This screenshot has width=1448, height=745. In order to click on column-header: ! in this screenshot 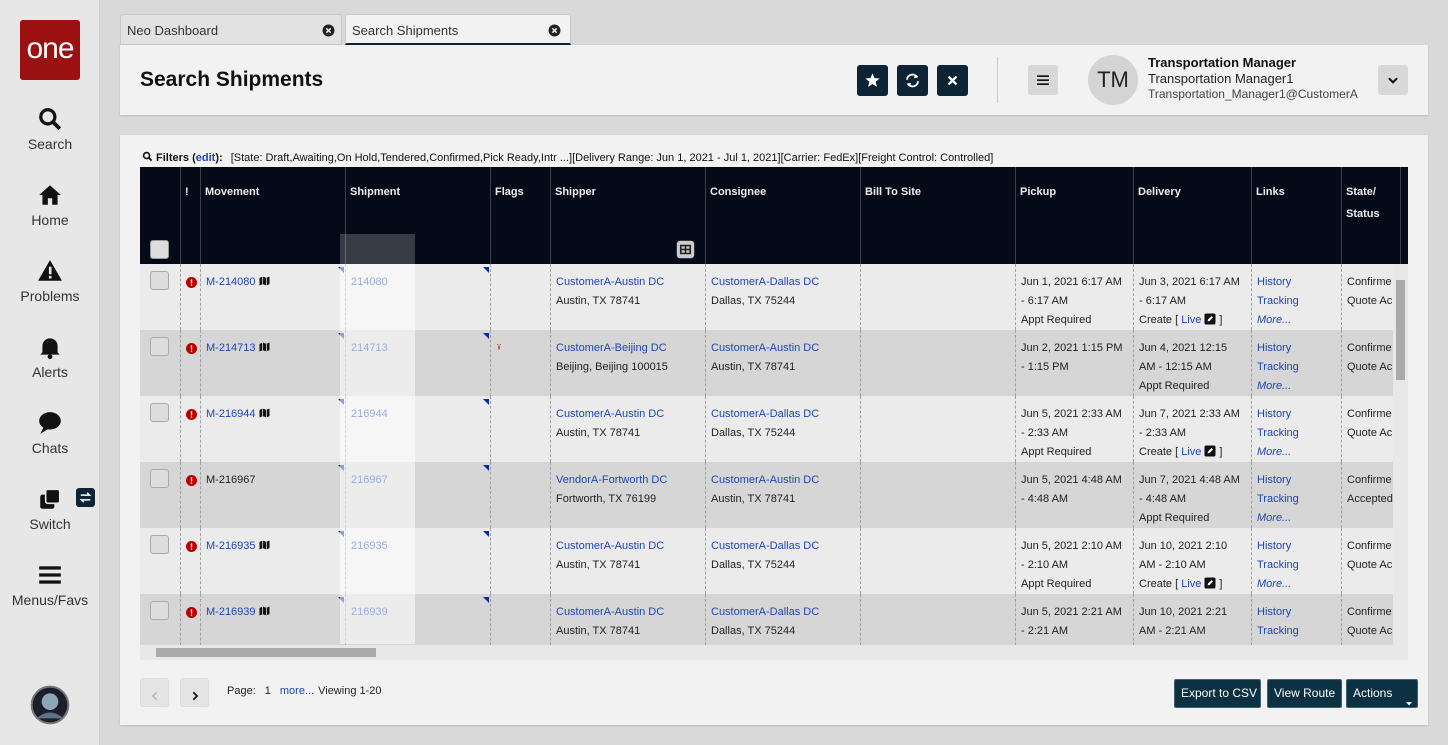, I will do `click(187, 192)`.